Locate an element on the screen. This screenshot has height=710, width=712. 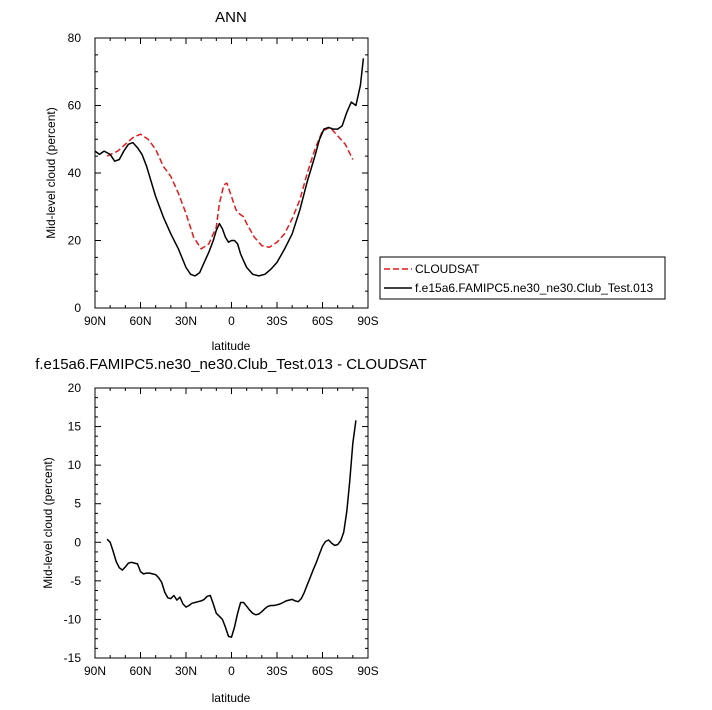
top-y-axis-label: Mid-level cloud (percent) is located at coordinates (51, 172).